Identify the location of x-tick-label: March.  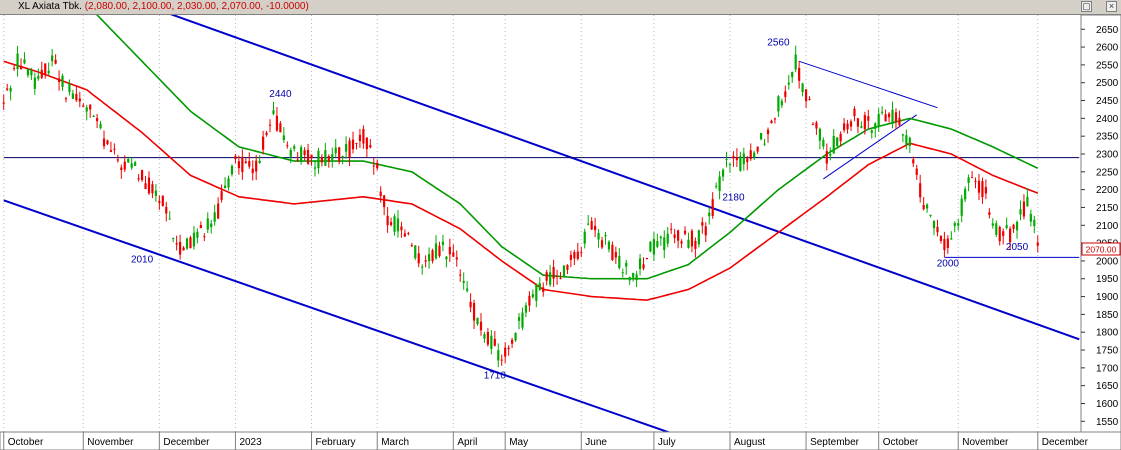
(395, 442).